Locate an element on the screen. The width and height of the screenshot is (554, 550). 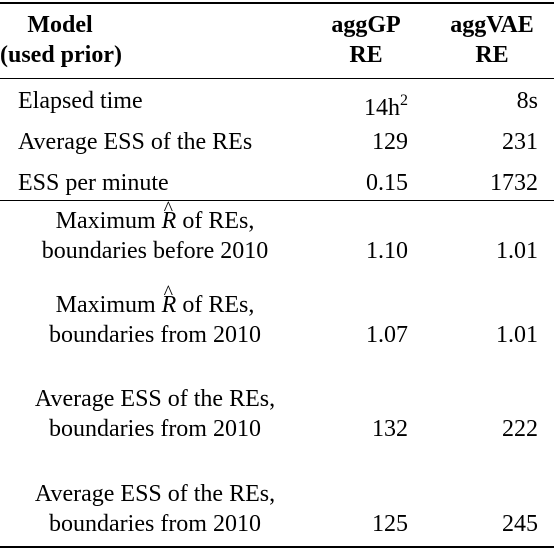
cell-aggGP-elapsed-time-value: 14h is located at coordinates (382, 108).